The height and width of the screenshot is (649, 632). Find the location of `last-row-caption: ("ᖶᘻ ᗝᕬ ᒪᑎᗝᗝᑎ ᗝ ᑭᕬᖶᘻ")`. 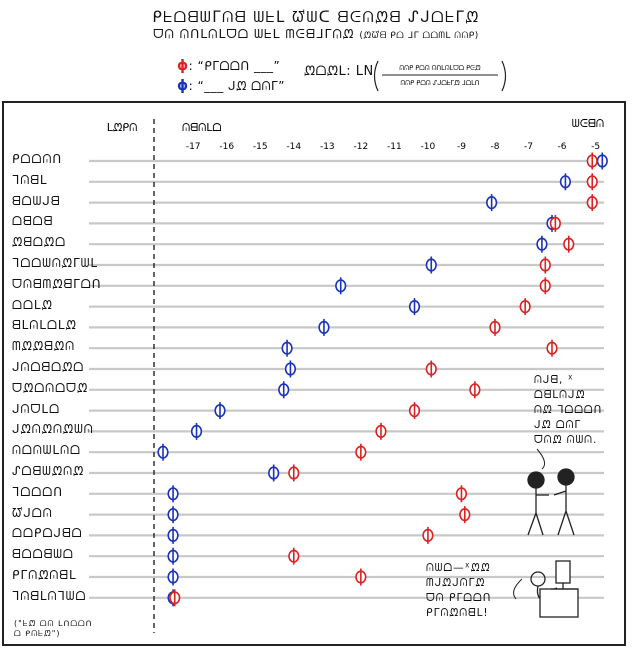

last-row-caption: ("ᖶᘻ ᗝᕬ ᒪᑎᗝᗝᑎ ᗝ ᑭᕬᖶᘻ") is located at coordinates (53, 629).